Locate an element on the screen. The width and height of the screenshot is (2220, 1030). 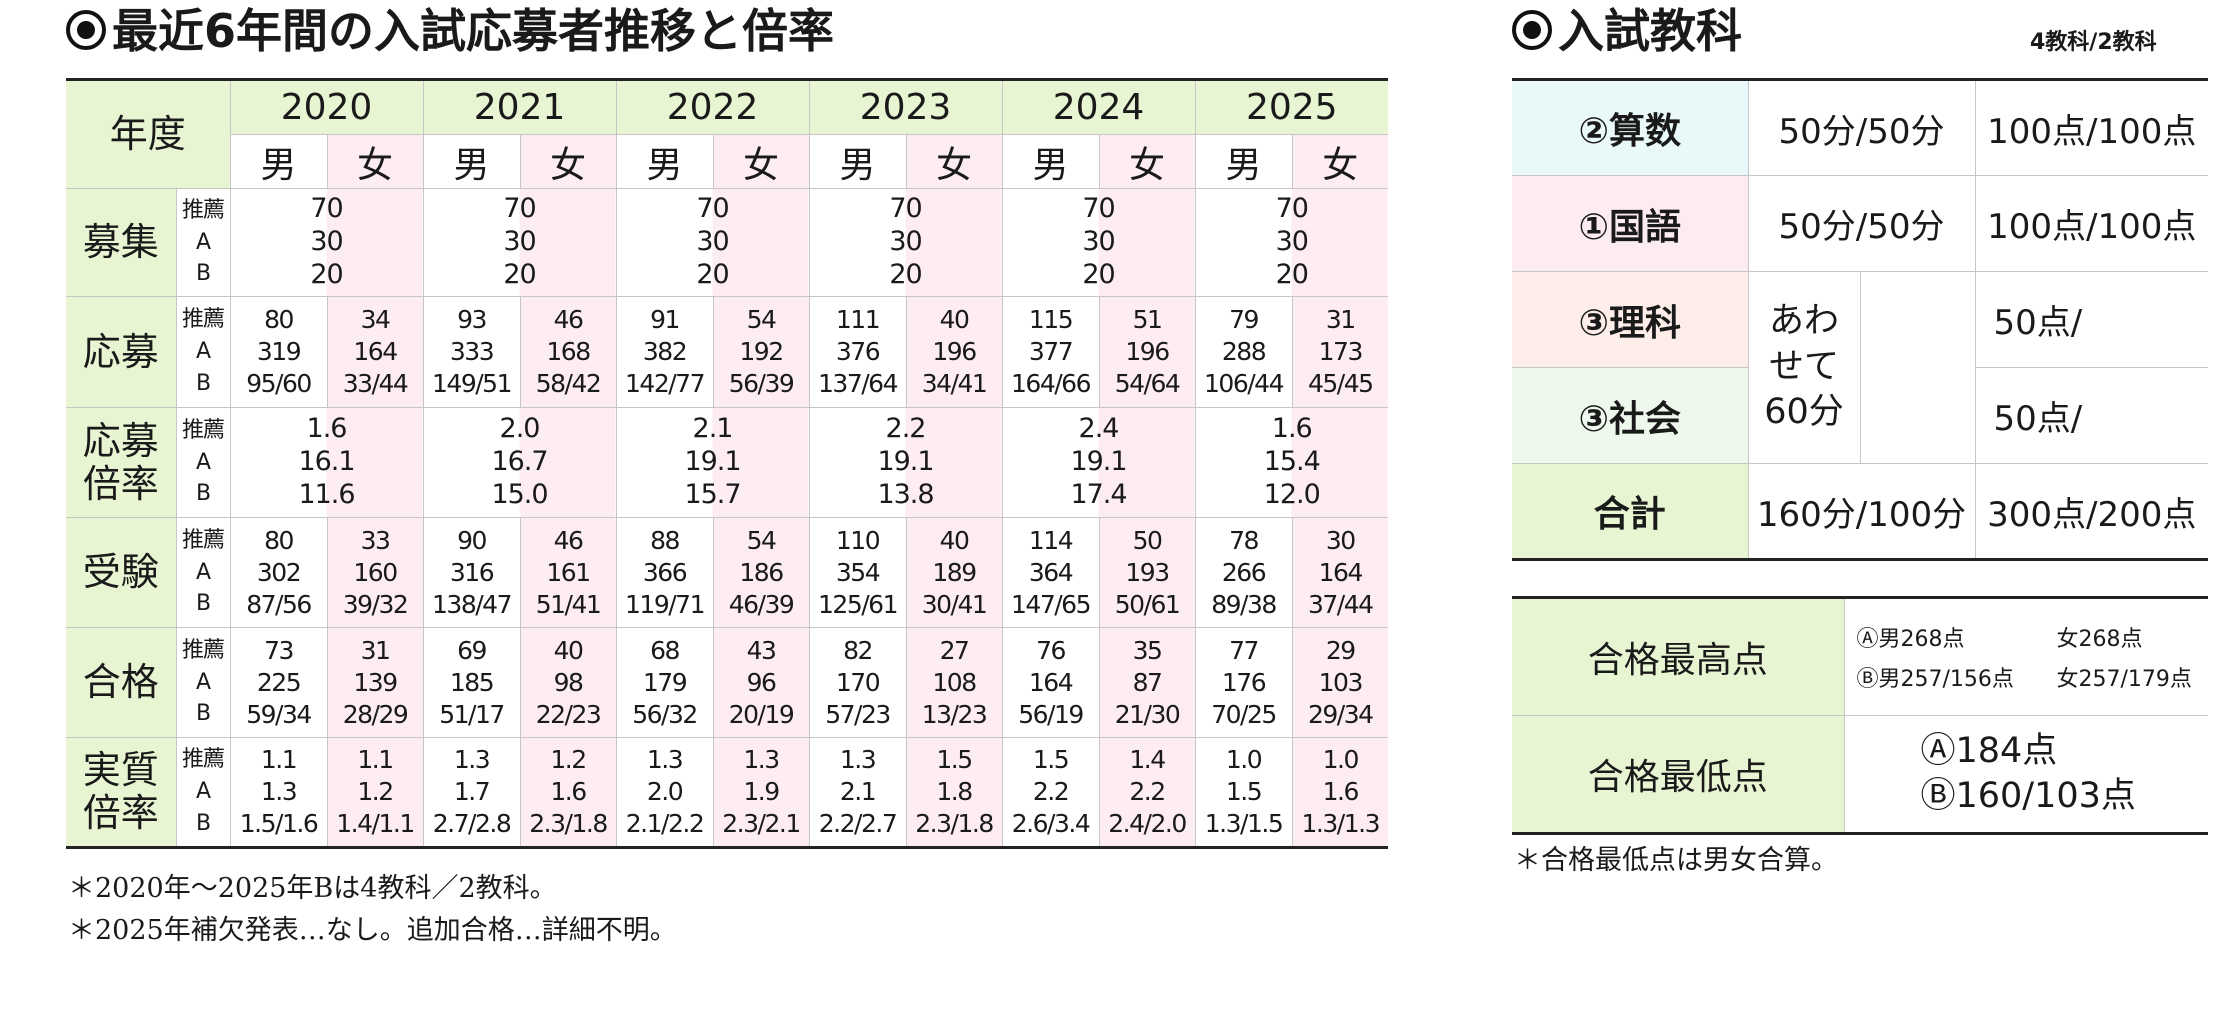
highest-a-male: Ⓐ男268点 is located at coordinates (1910, 639).